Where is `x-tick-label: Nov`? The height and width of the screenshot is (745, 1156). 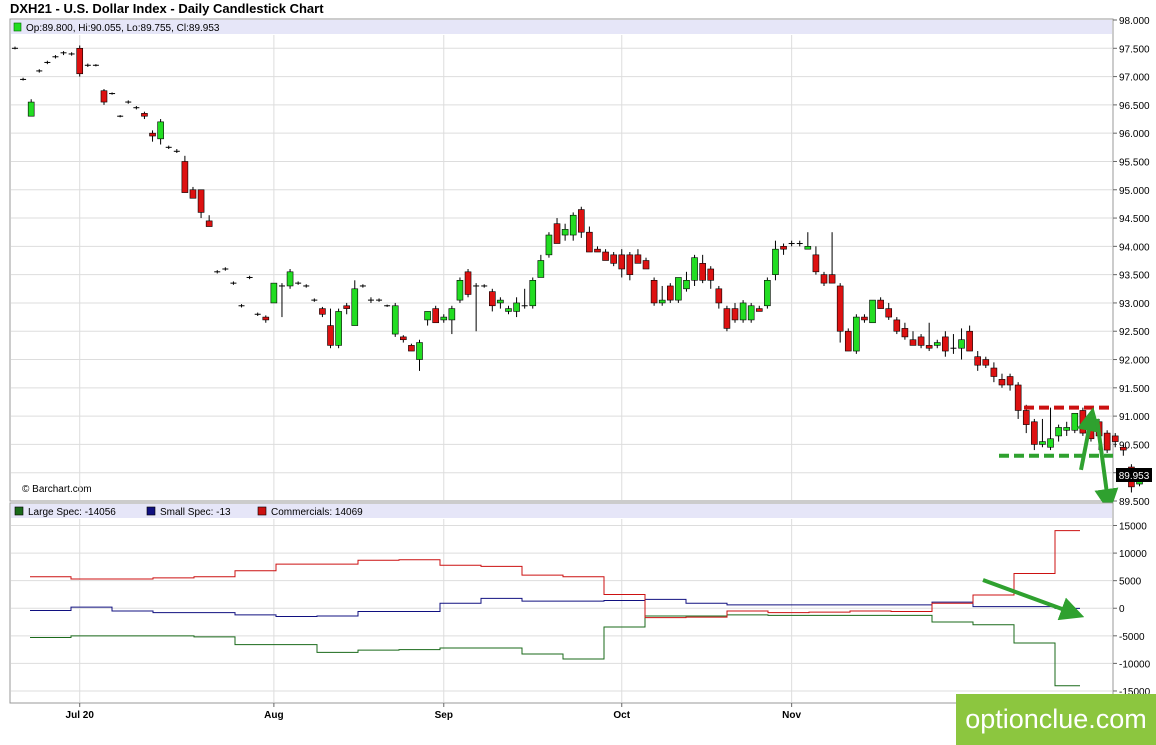 x-tick-label: Nov is located at coordinates (791, 715).